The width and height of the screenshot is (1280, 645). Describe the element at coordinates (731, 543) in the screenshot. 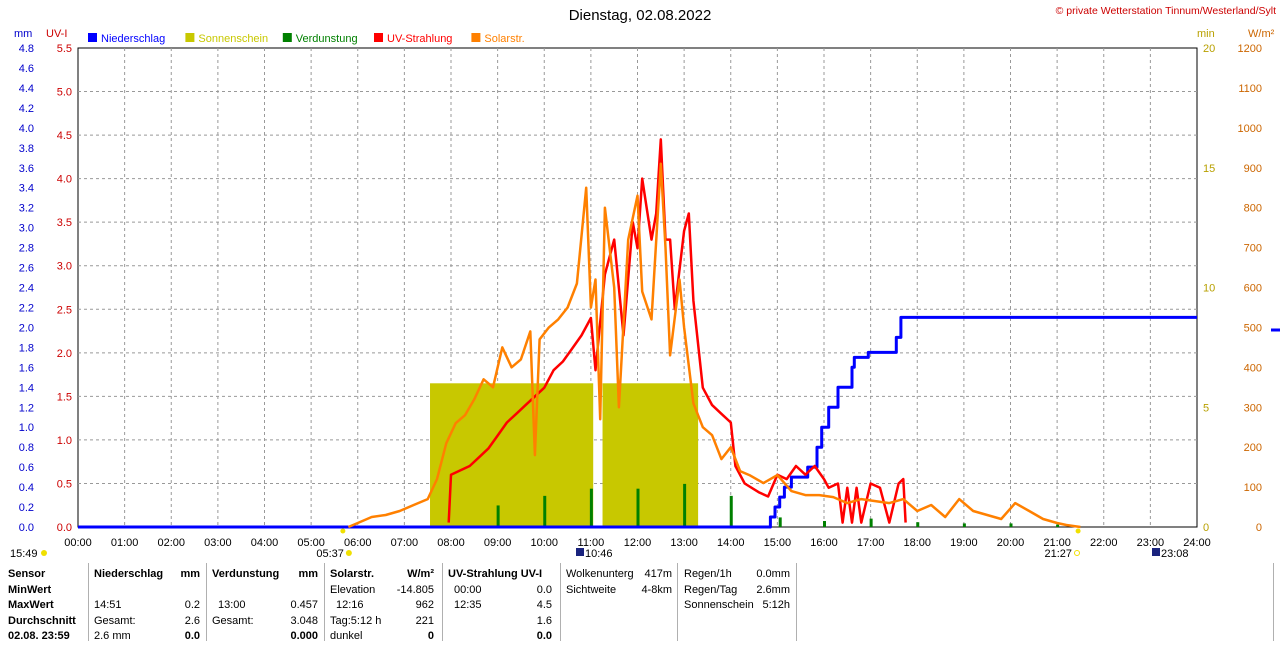

I see `tick-label-time: 14:00` at that location.